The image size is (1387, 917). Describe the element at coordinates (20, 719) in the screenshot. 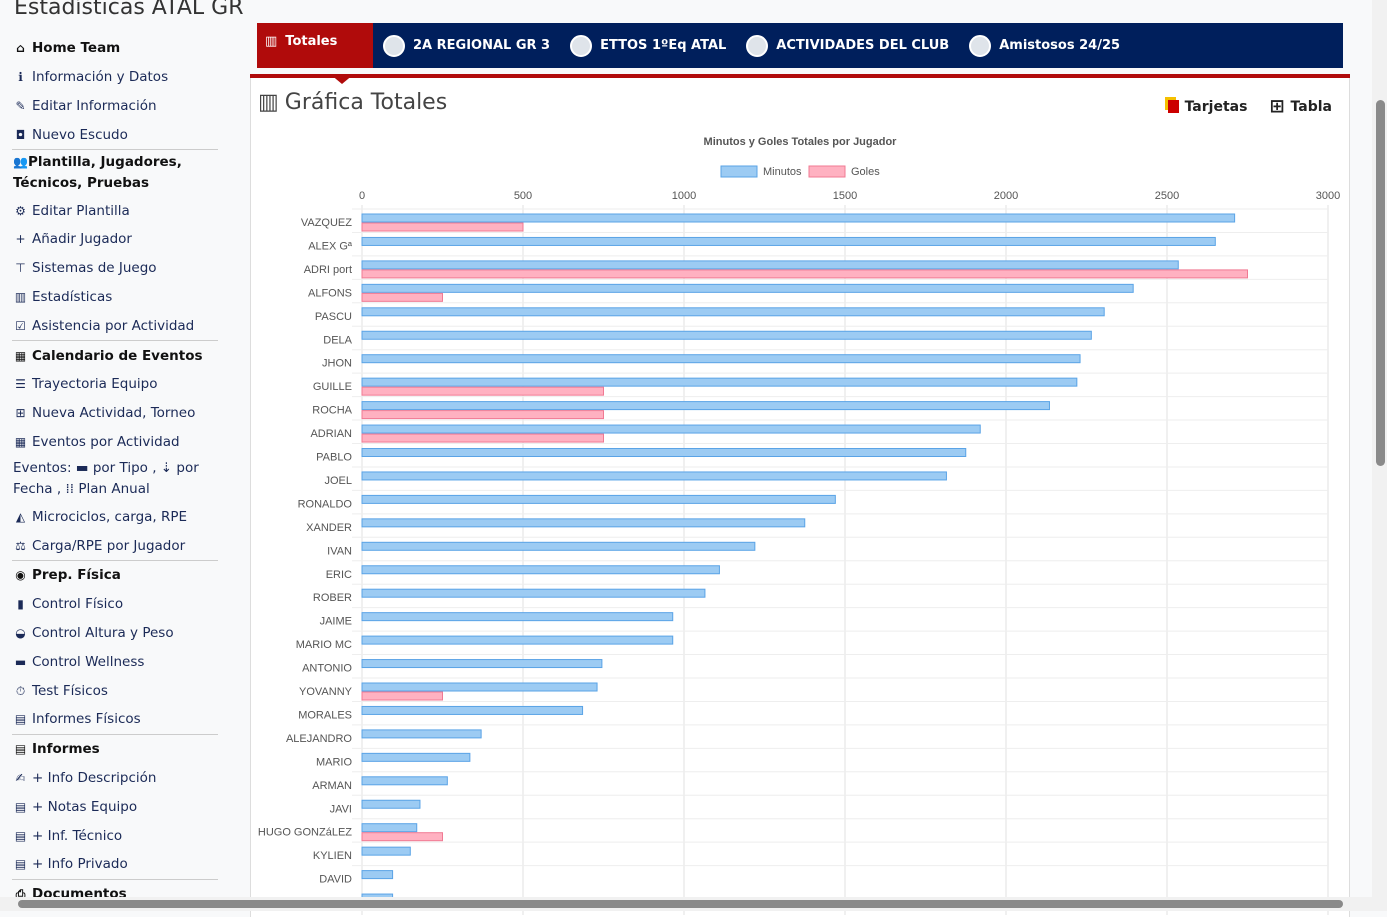

I see `file-medical-icon: ▤` at that location.